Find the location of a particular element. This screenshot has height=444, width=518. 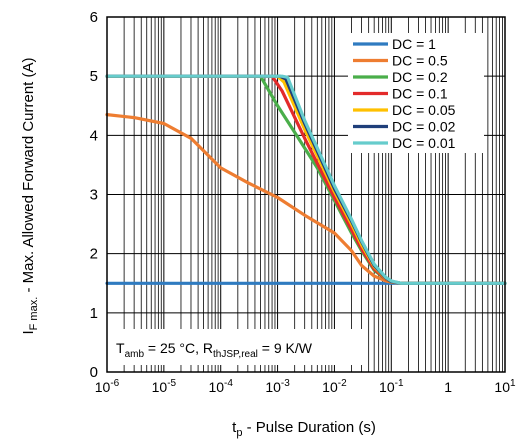

annotation-text: Tamb = 25 °C, RthJSP,real = 9 K/W is located at coordinates (214, 350).